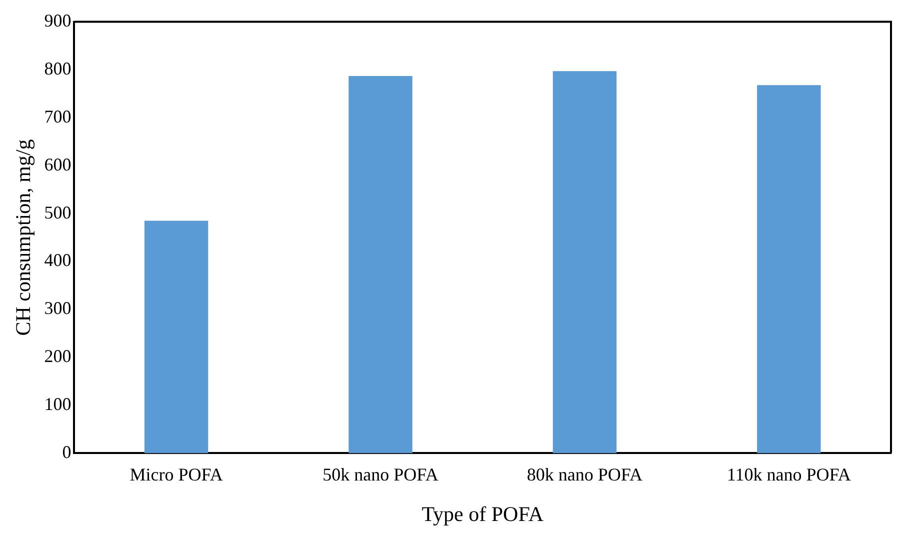 The image size is (903, 540). Describe the element at coordinates (58, 356) in the screenshot. I see `y-tick-label: 200` at that location.